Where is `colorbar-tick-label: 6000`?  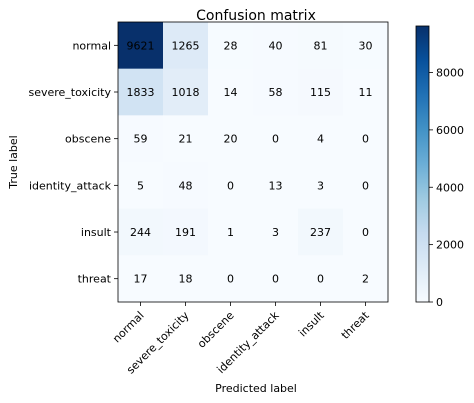
colorbar-tick-label: 6000 is located at coordinates (450, 130).